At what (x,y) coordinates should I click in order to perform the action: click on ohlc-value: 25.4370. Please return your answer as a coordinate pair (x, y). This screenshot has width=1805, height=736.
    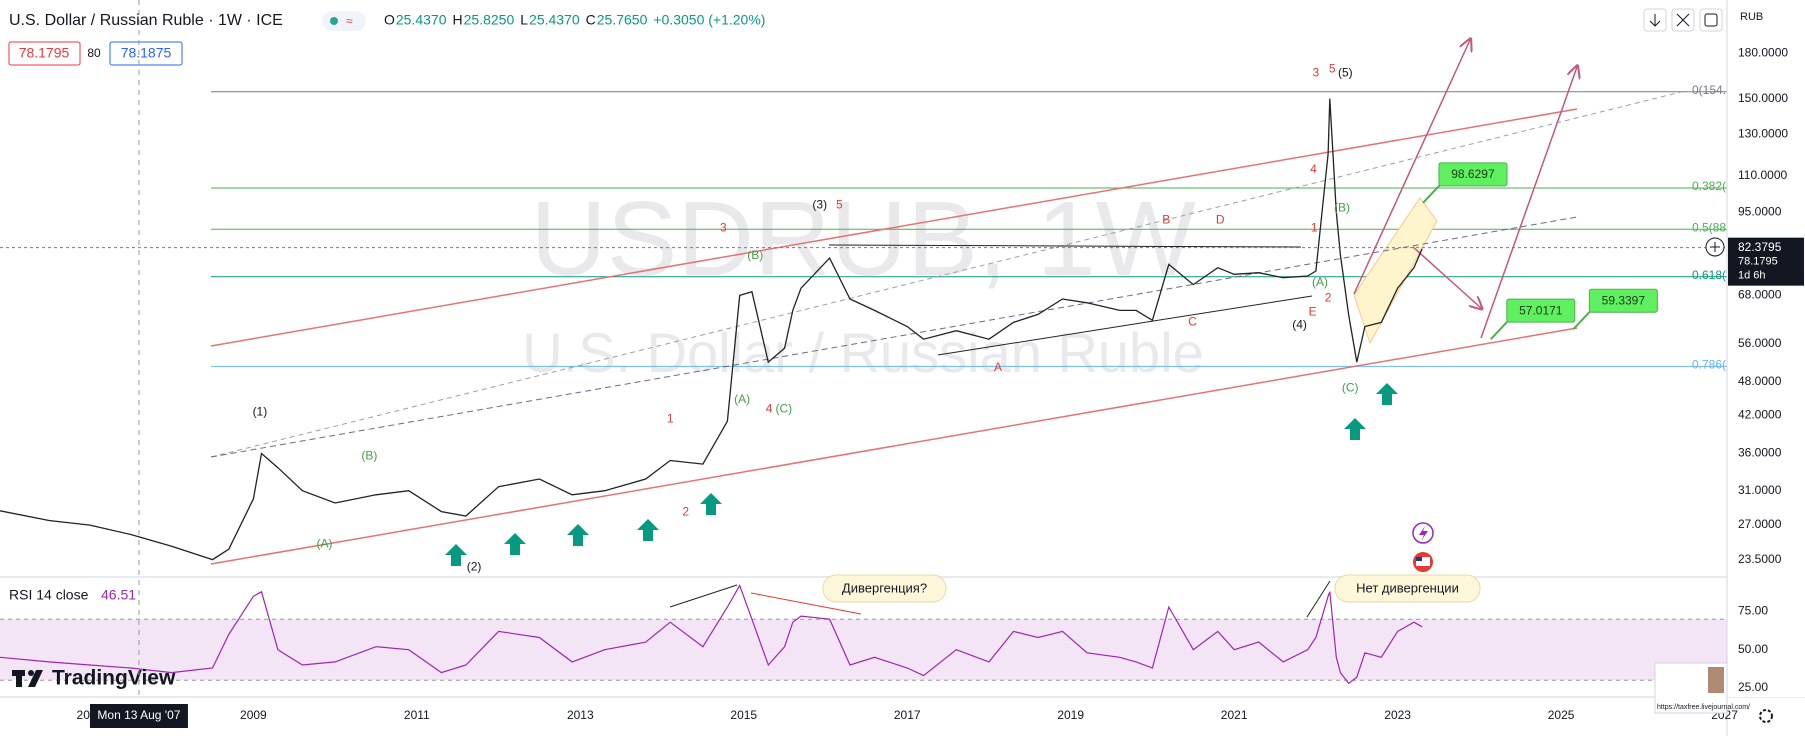
    Looking at the image, I should click on (421, 20).